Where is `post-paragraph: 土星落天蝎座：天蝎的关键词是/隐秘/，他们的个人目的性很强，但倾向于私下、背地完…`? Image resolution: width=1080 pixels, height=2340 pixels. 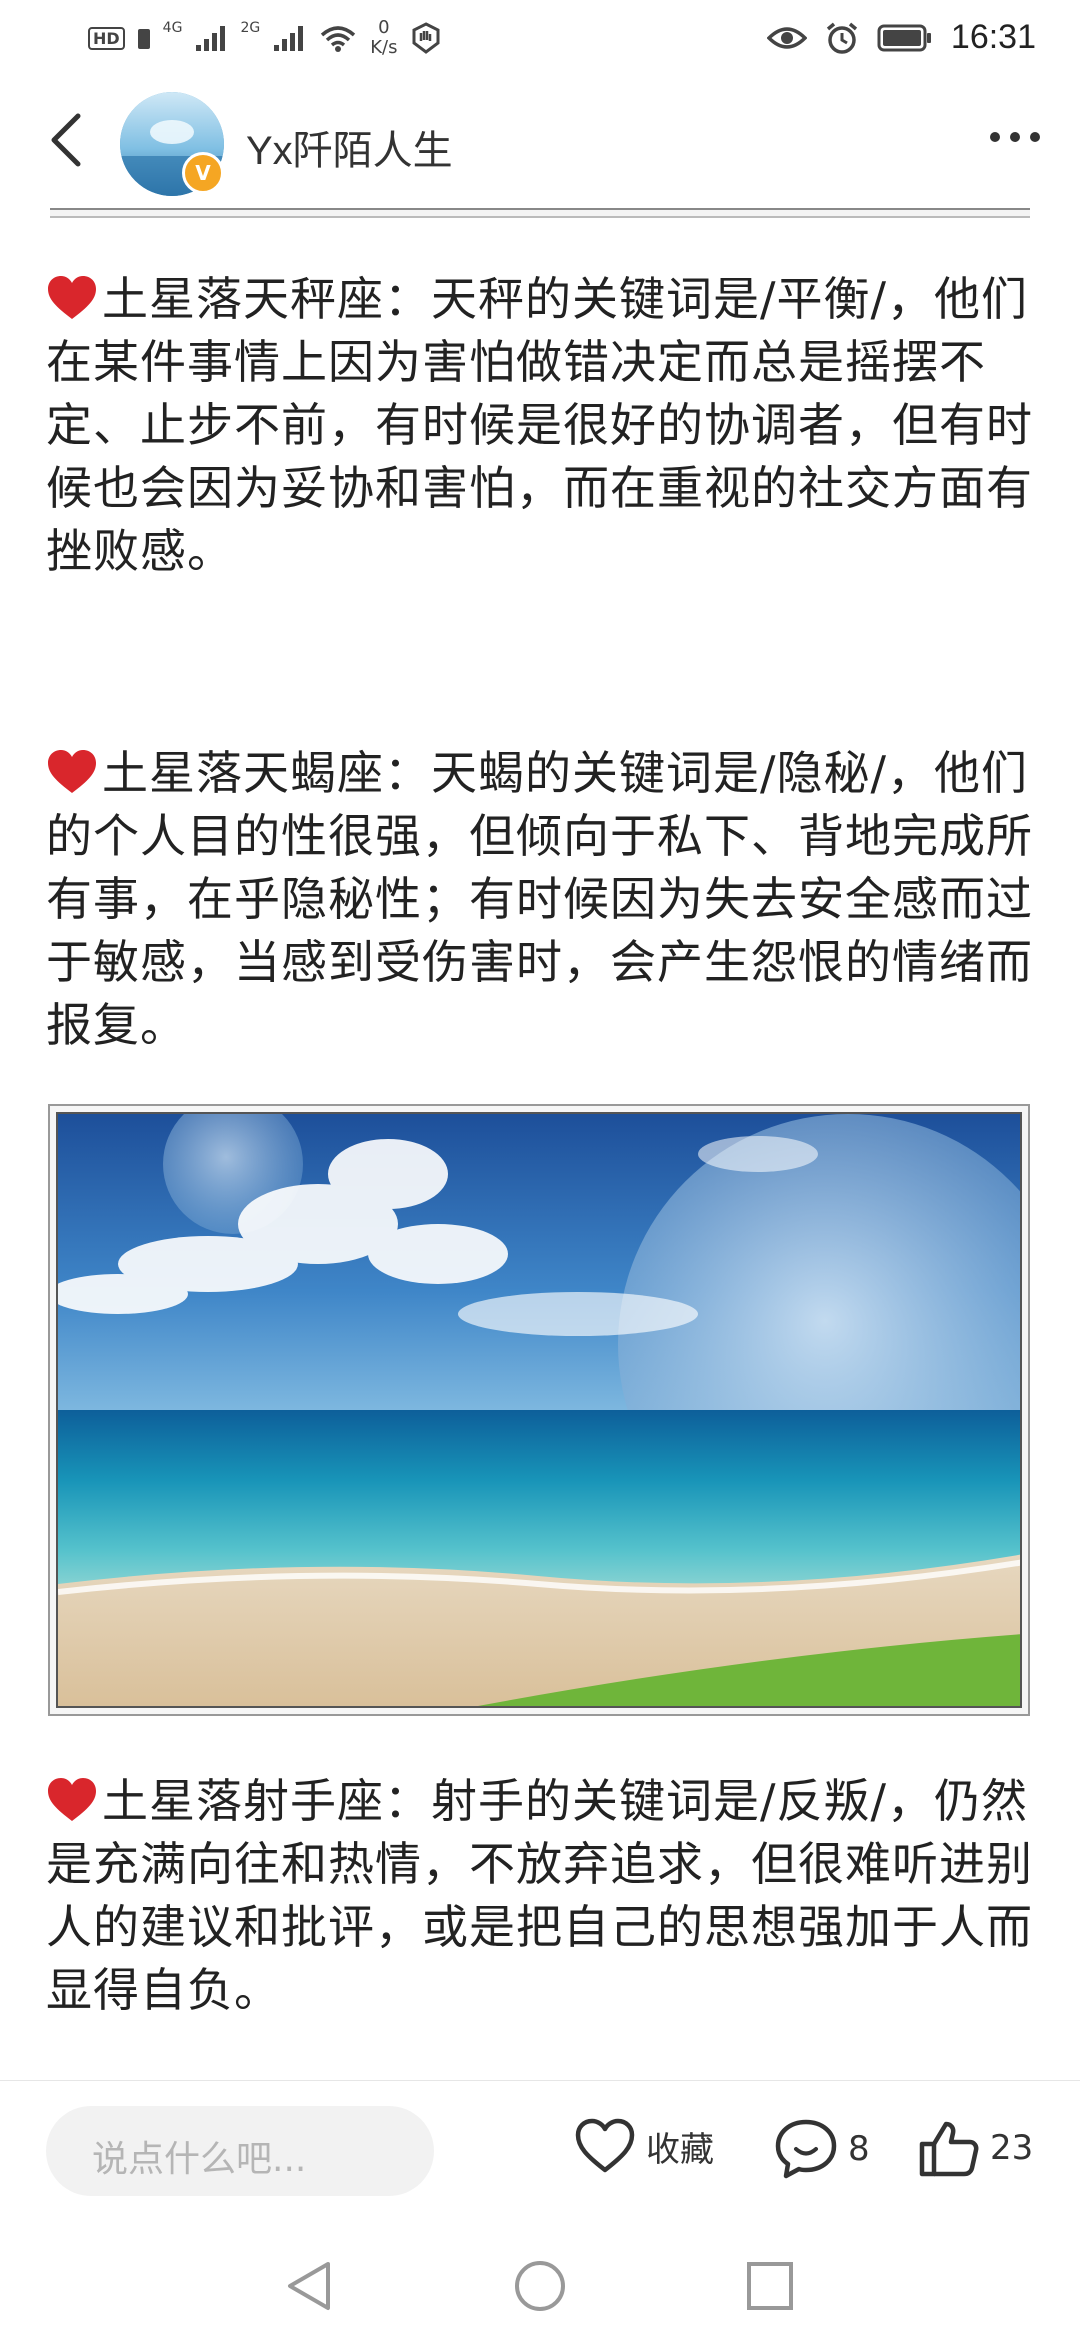 post-paragraph: 土星落天蝎座：天蝎的关键词是/隐秘/，他们的个人目的性很强，但倾向于私下、背地完… is located at coordinates (541, 899).